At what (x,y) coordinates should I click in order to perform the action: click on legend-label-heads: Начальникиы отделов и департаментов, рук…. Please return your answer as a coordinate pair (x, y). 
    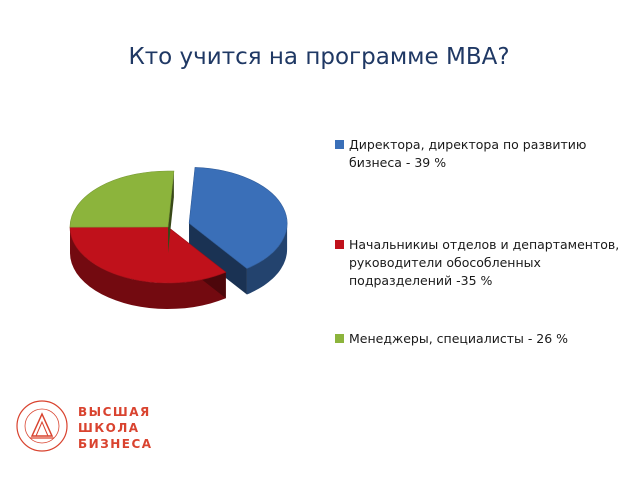
    Looking at the image, I should click on (484, 262).